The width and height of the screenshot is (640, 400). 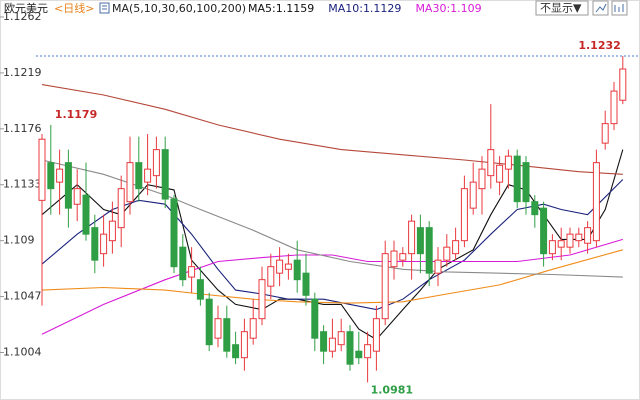 What do you see at coordinates (599, 45) in the screenshot?
I see `price-annotation: 1.1232` at bounding box center [599, 45].